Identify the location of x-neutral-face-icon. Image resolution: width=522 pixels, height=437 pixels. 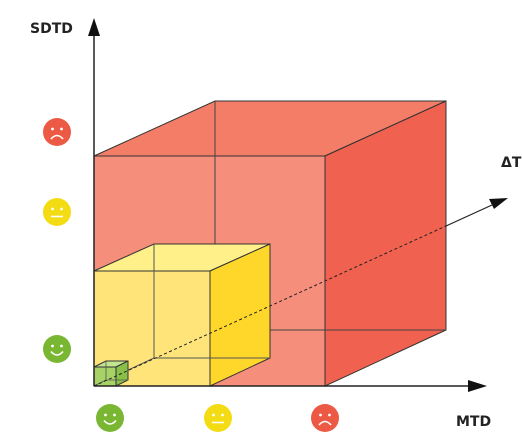
(218, 418).